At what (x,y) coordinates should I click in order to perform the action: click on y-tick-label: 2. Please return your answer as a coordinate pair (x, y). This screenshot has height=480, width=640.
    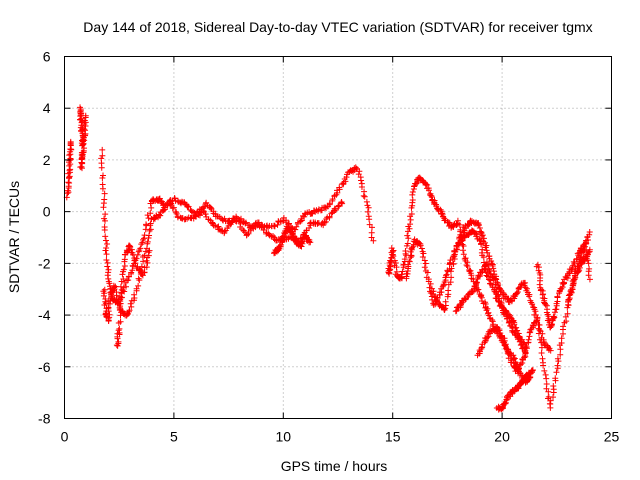
    Looking at the image, I should click on (47, 160).